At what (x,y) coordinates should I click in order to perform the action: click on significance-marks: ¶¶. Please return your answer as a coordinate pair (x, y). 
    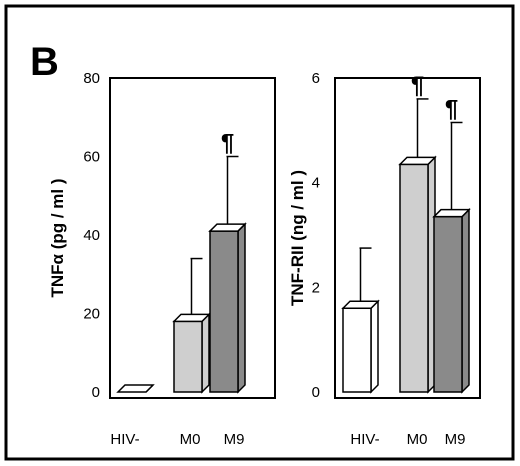
    Looking at the image, I should click on (434, 97).